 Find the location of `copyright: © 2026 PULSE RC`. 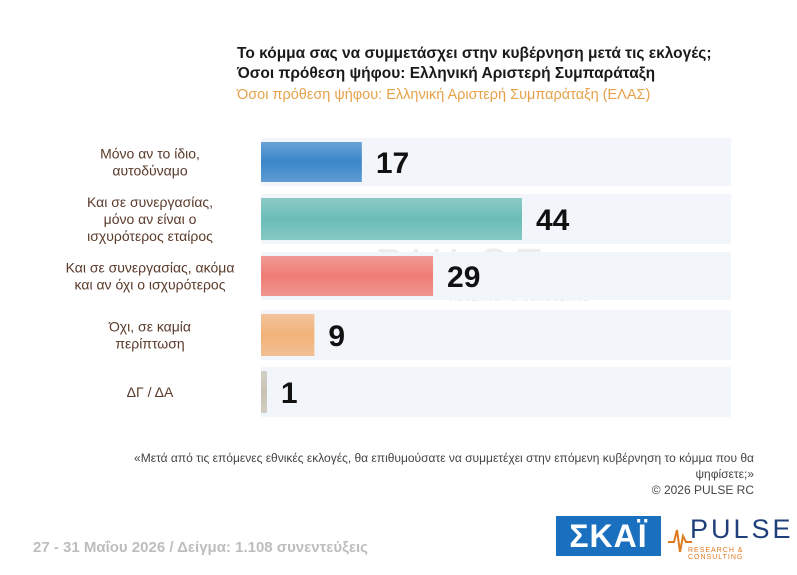

copyright: © 2026 PULSE RC is located at coordinates (702, 490).